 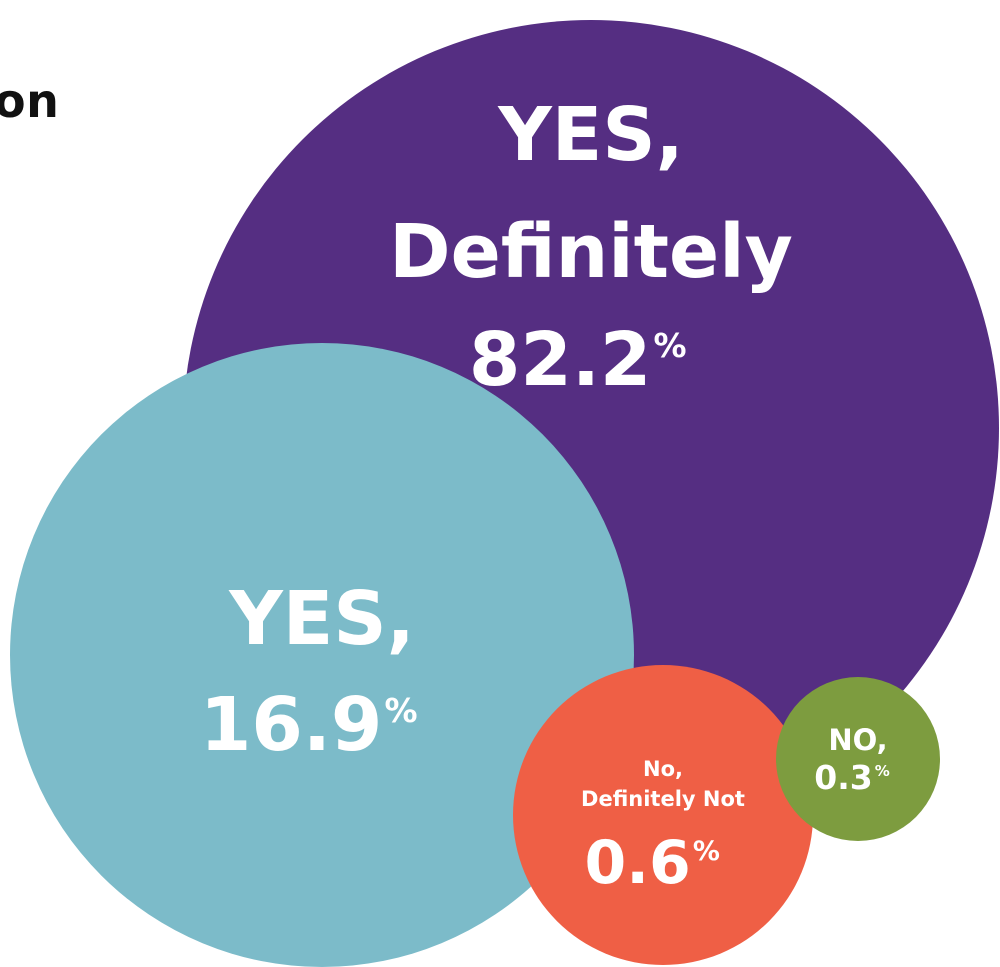 I want to click on bubble-label-line: Definitely, so click(x=591, y=252).